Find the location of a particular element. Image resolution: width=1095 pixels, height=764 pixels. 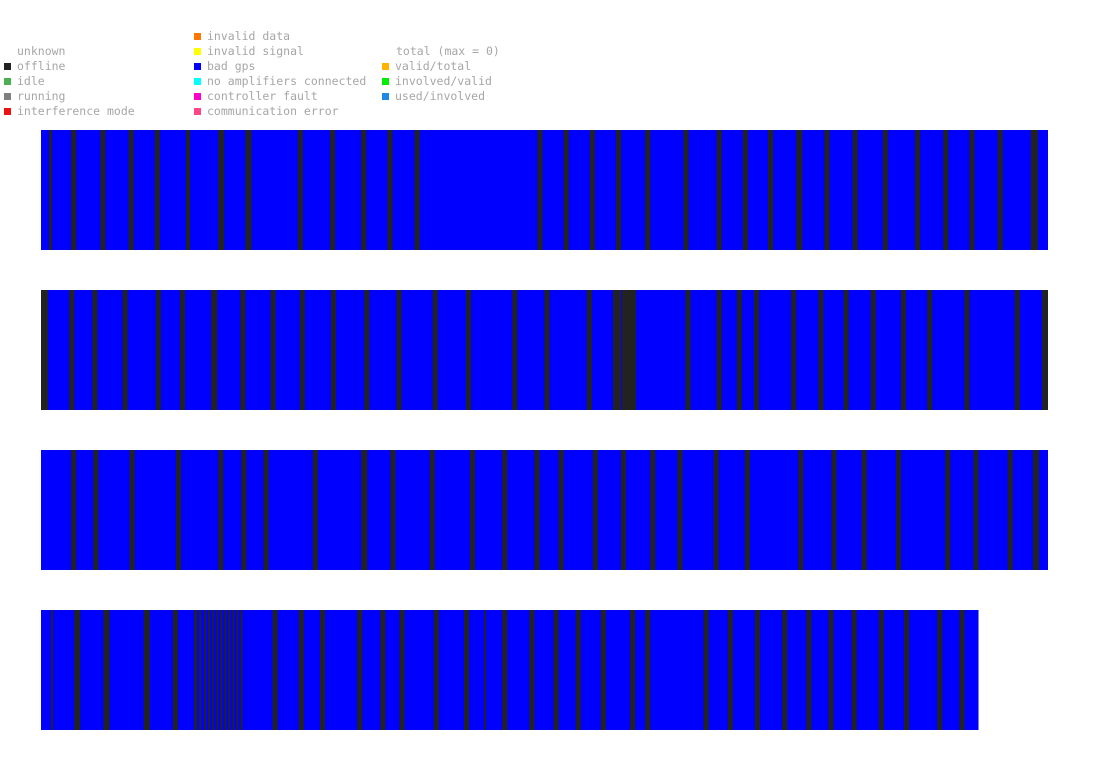

legend-label: bad gps is located at coordinates (231, 66).